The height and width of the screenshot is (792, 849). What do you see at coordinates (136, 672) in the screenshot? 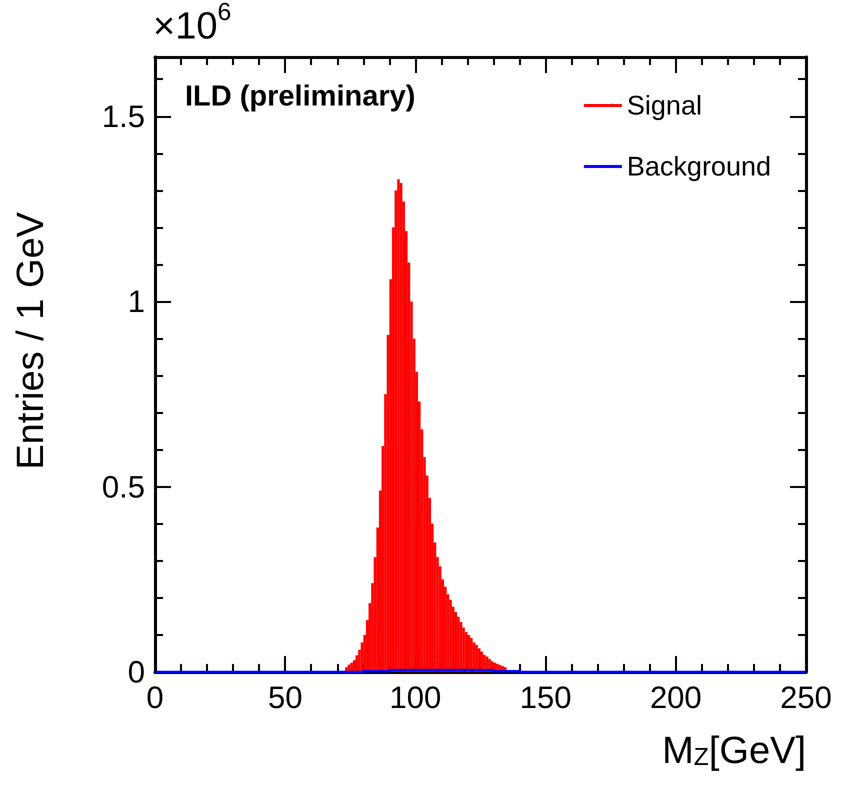
I see `y-tick-label: 0` at bounding box center [136, 672].